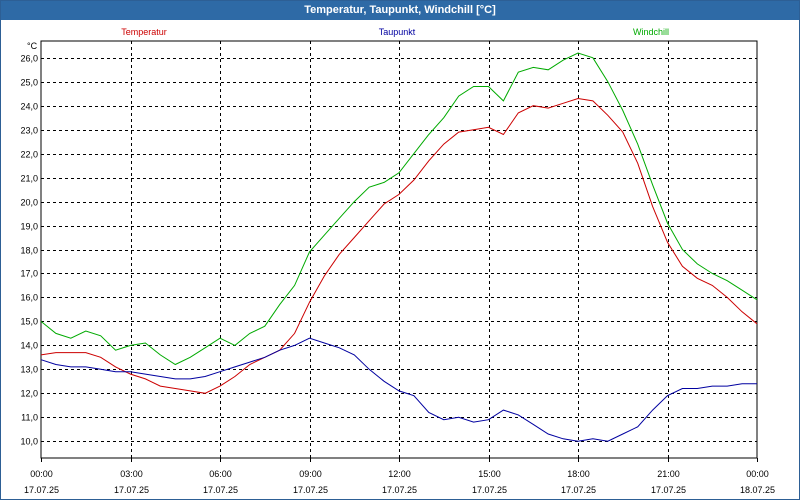 Image resolution: width=800 pixels, height=500 pixels. What do you see at coordinates (220, 474) in the screenshot?
I see `x-tick-time-label: 06:00` at bounding box center [220, 474].